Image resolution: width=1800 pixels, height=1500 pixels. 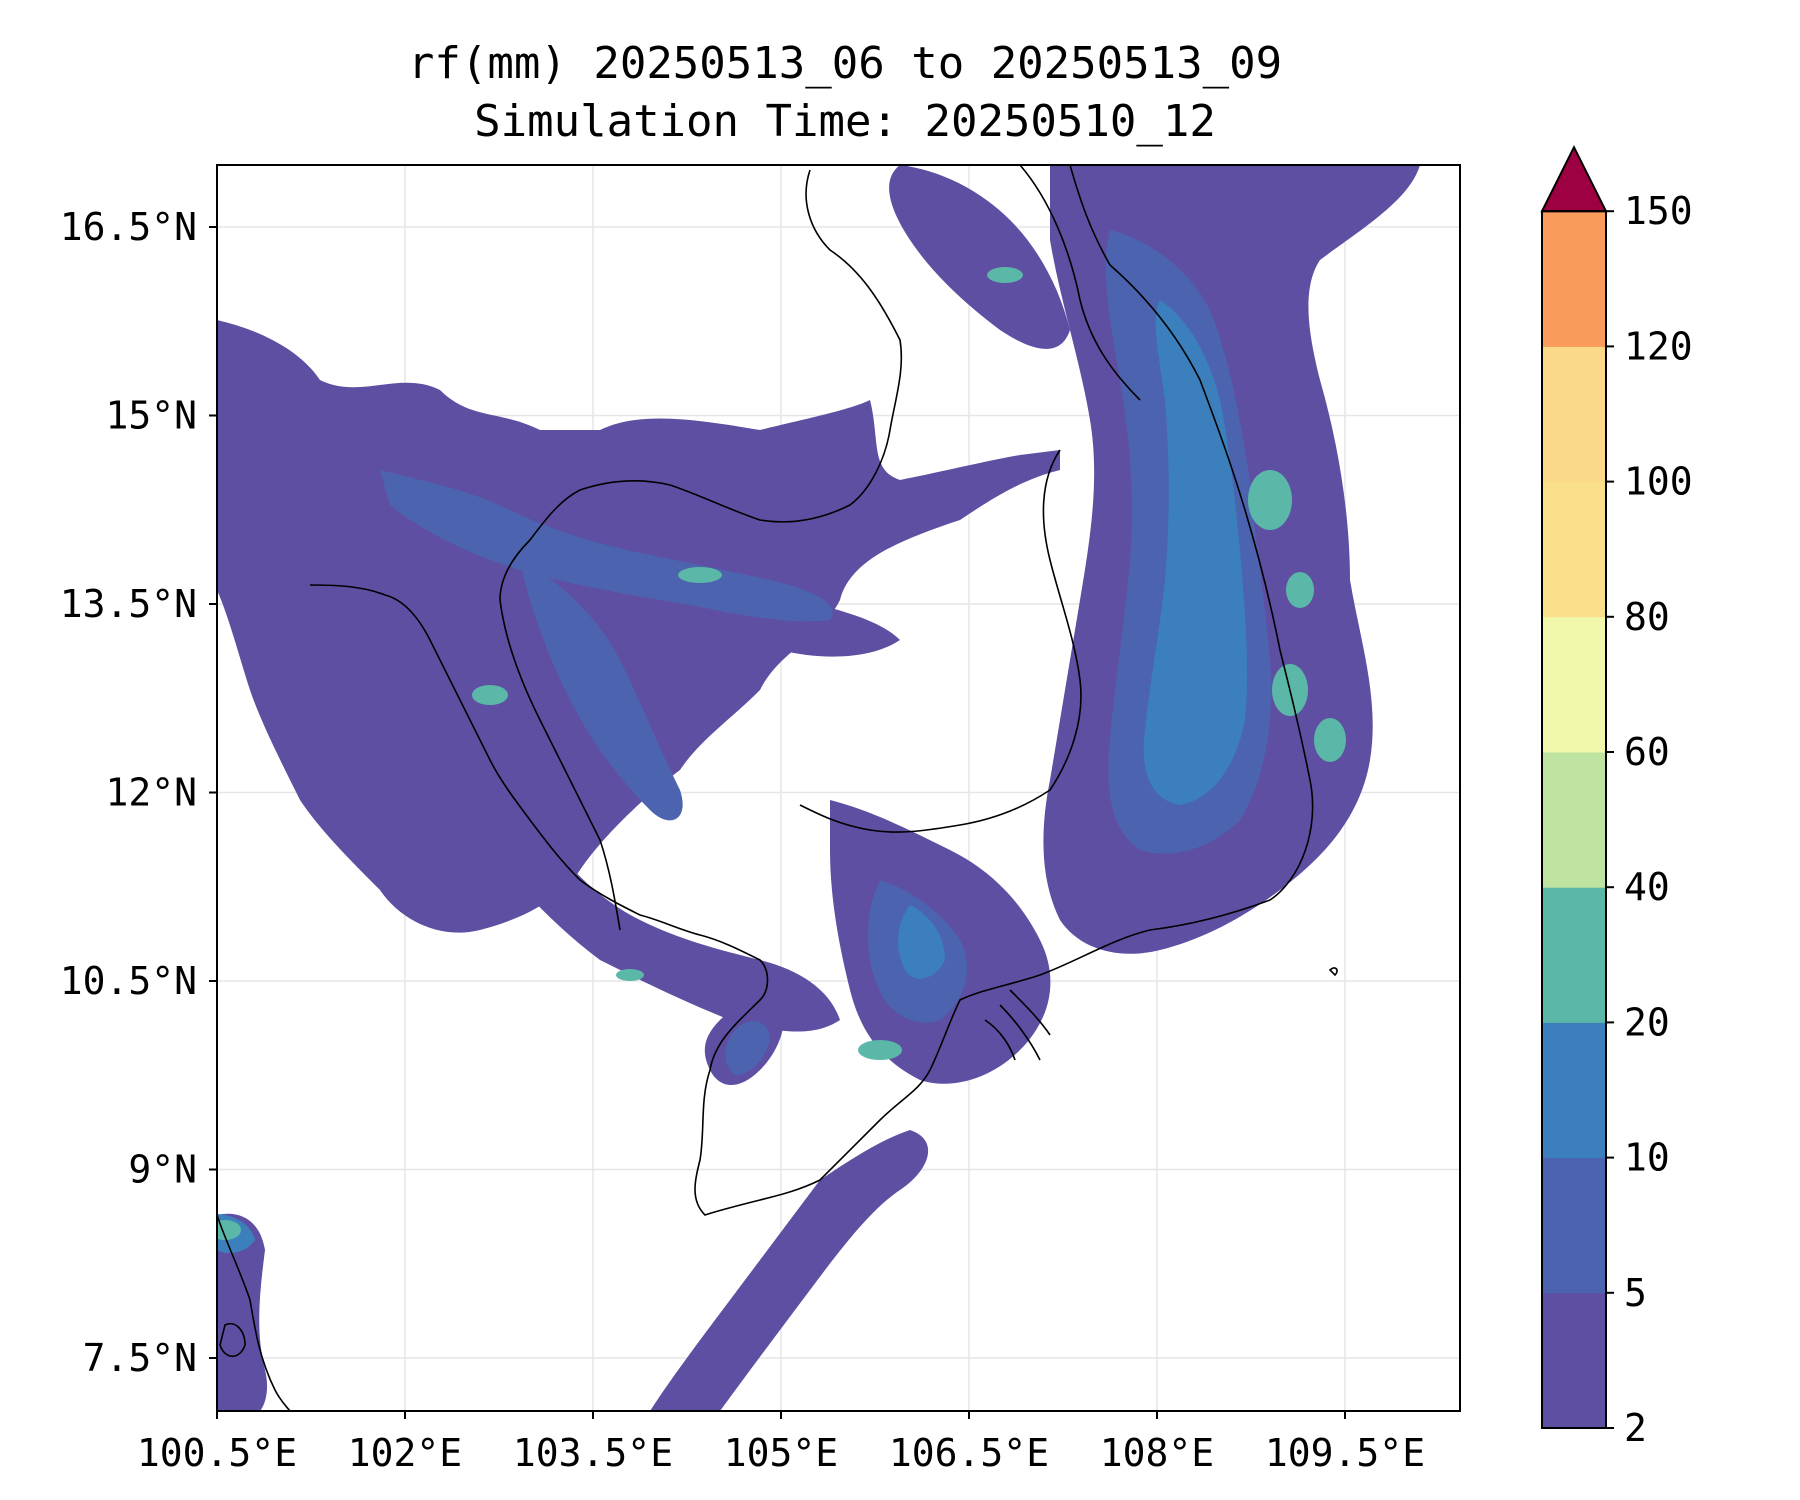 I want to click on colorbar-extend-arrow, so click(x=1574, y=178).